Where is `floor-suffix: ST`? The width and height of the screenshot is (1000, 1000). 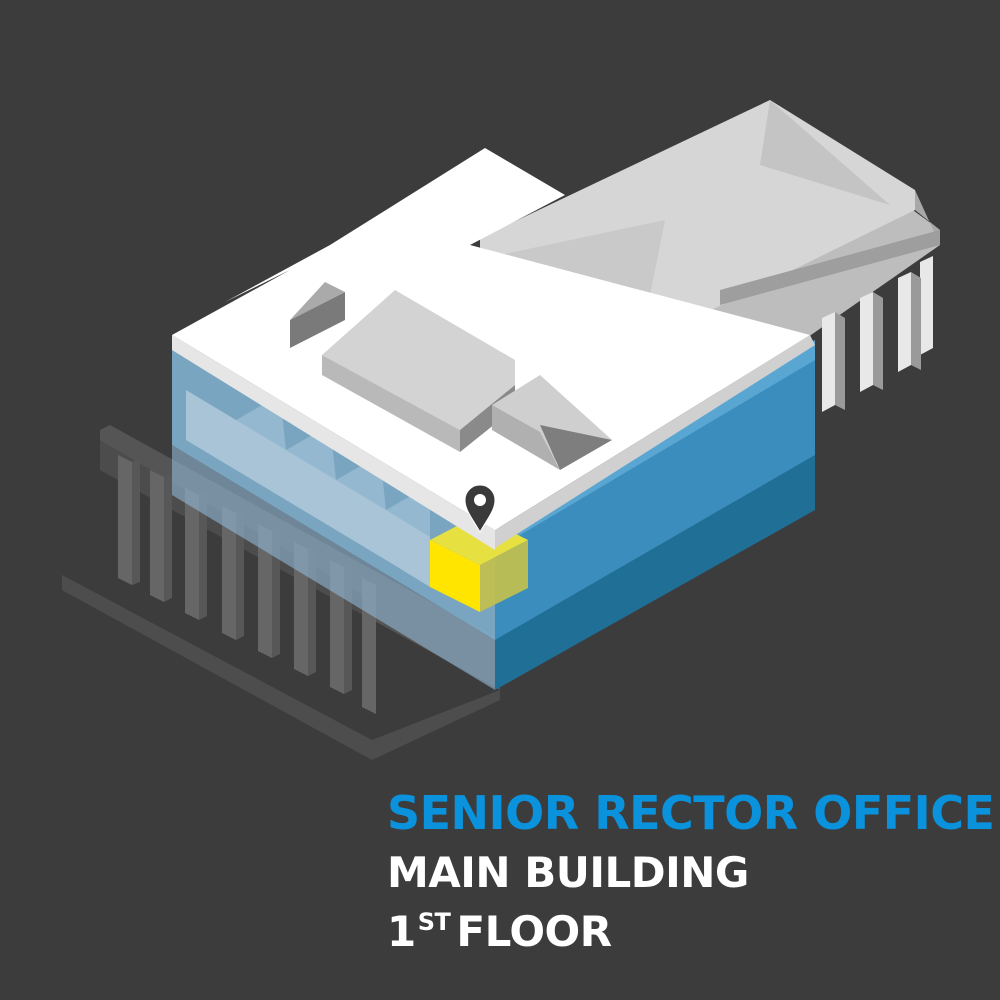 floor-suffix: ST is located at coordinates (434, 922).